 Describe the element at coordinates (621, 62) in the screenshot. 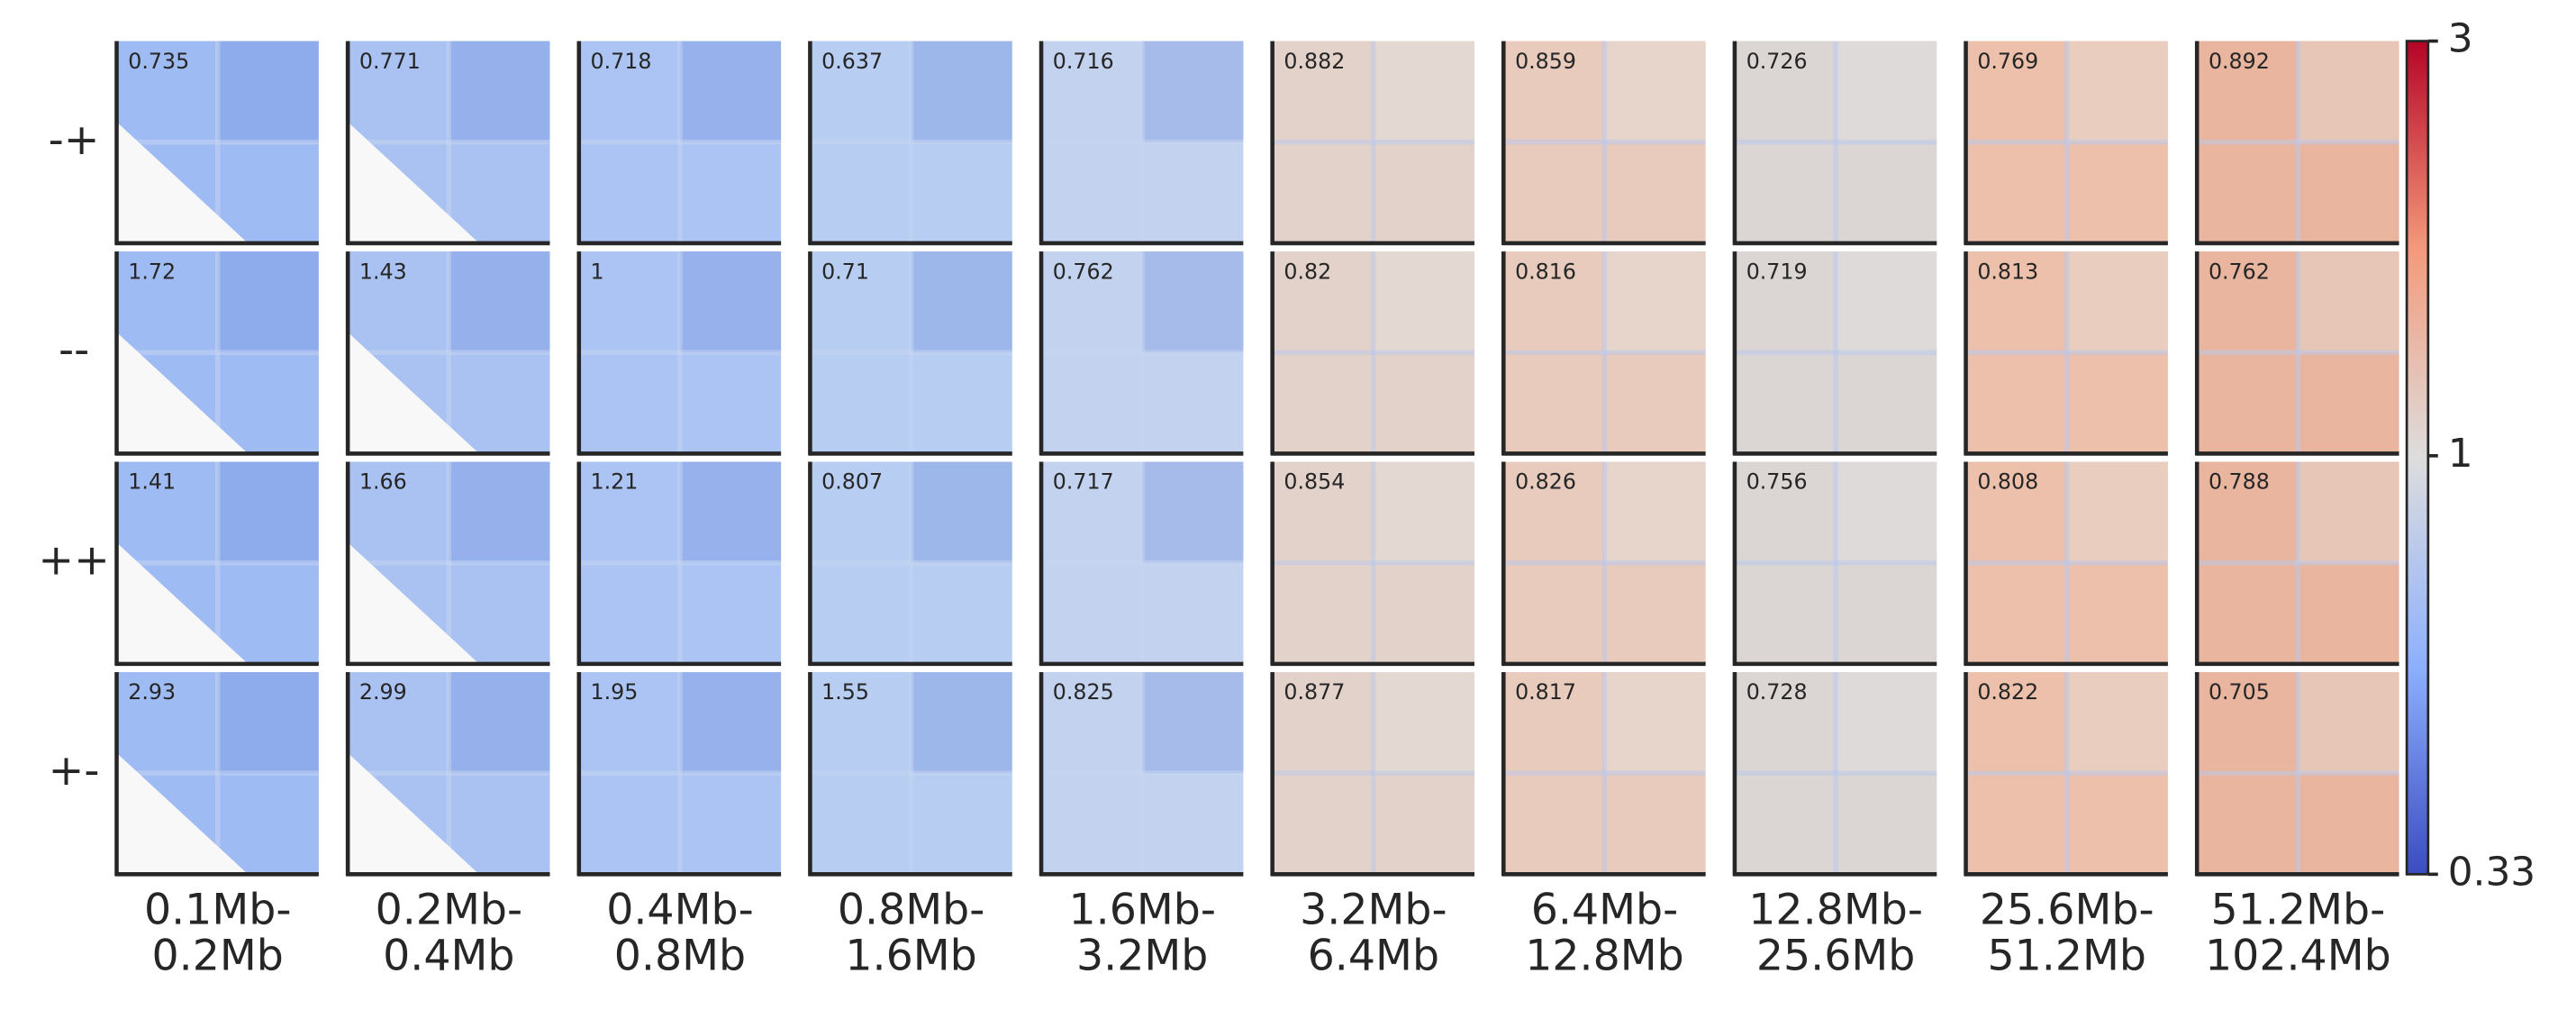

I see `cell-value: 0.718` at that location.